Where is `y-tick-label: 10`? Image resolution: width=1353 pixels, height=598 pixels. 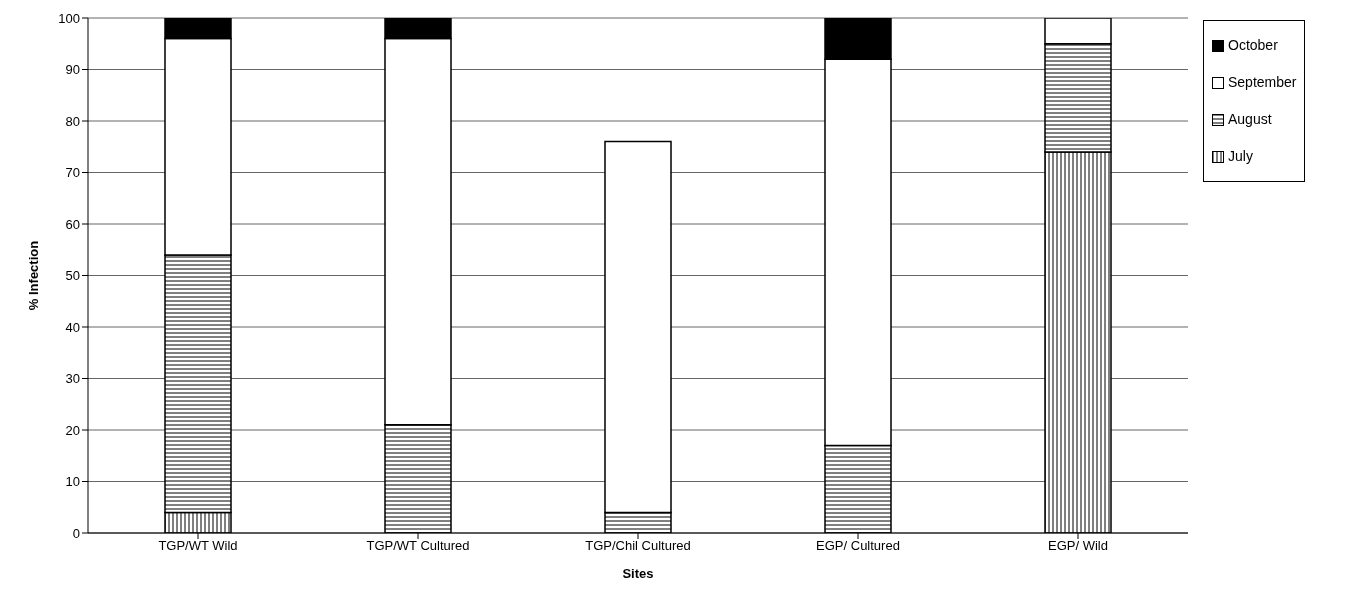 y-tick-label: 10 is located at coordinates (72, 482).